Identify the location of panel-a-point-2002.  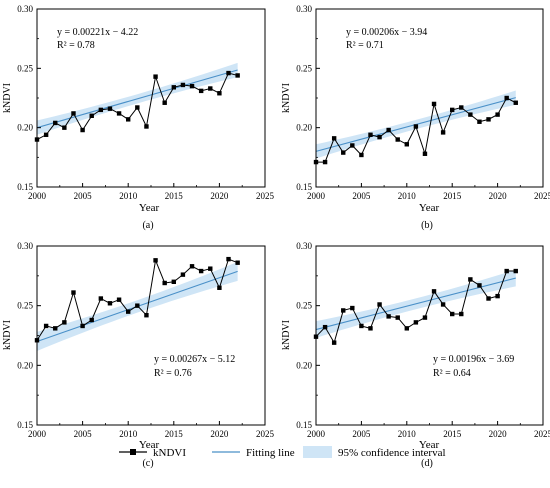
(55, 123).